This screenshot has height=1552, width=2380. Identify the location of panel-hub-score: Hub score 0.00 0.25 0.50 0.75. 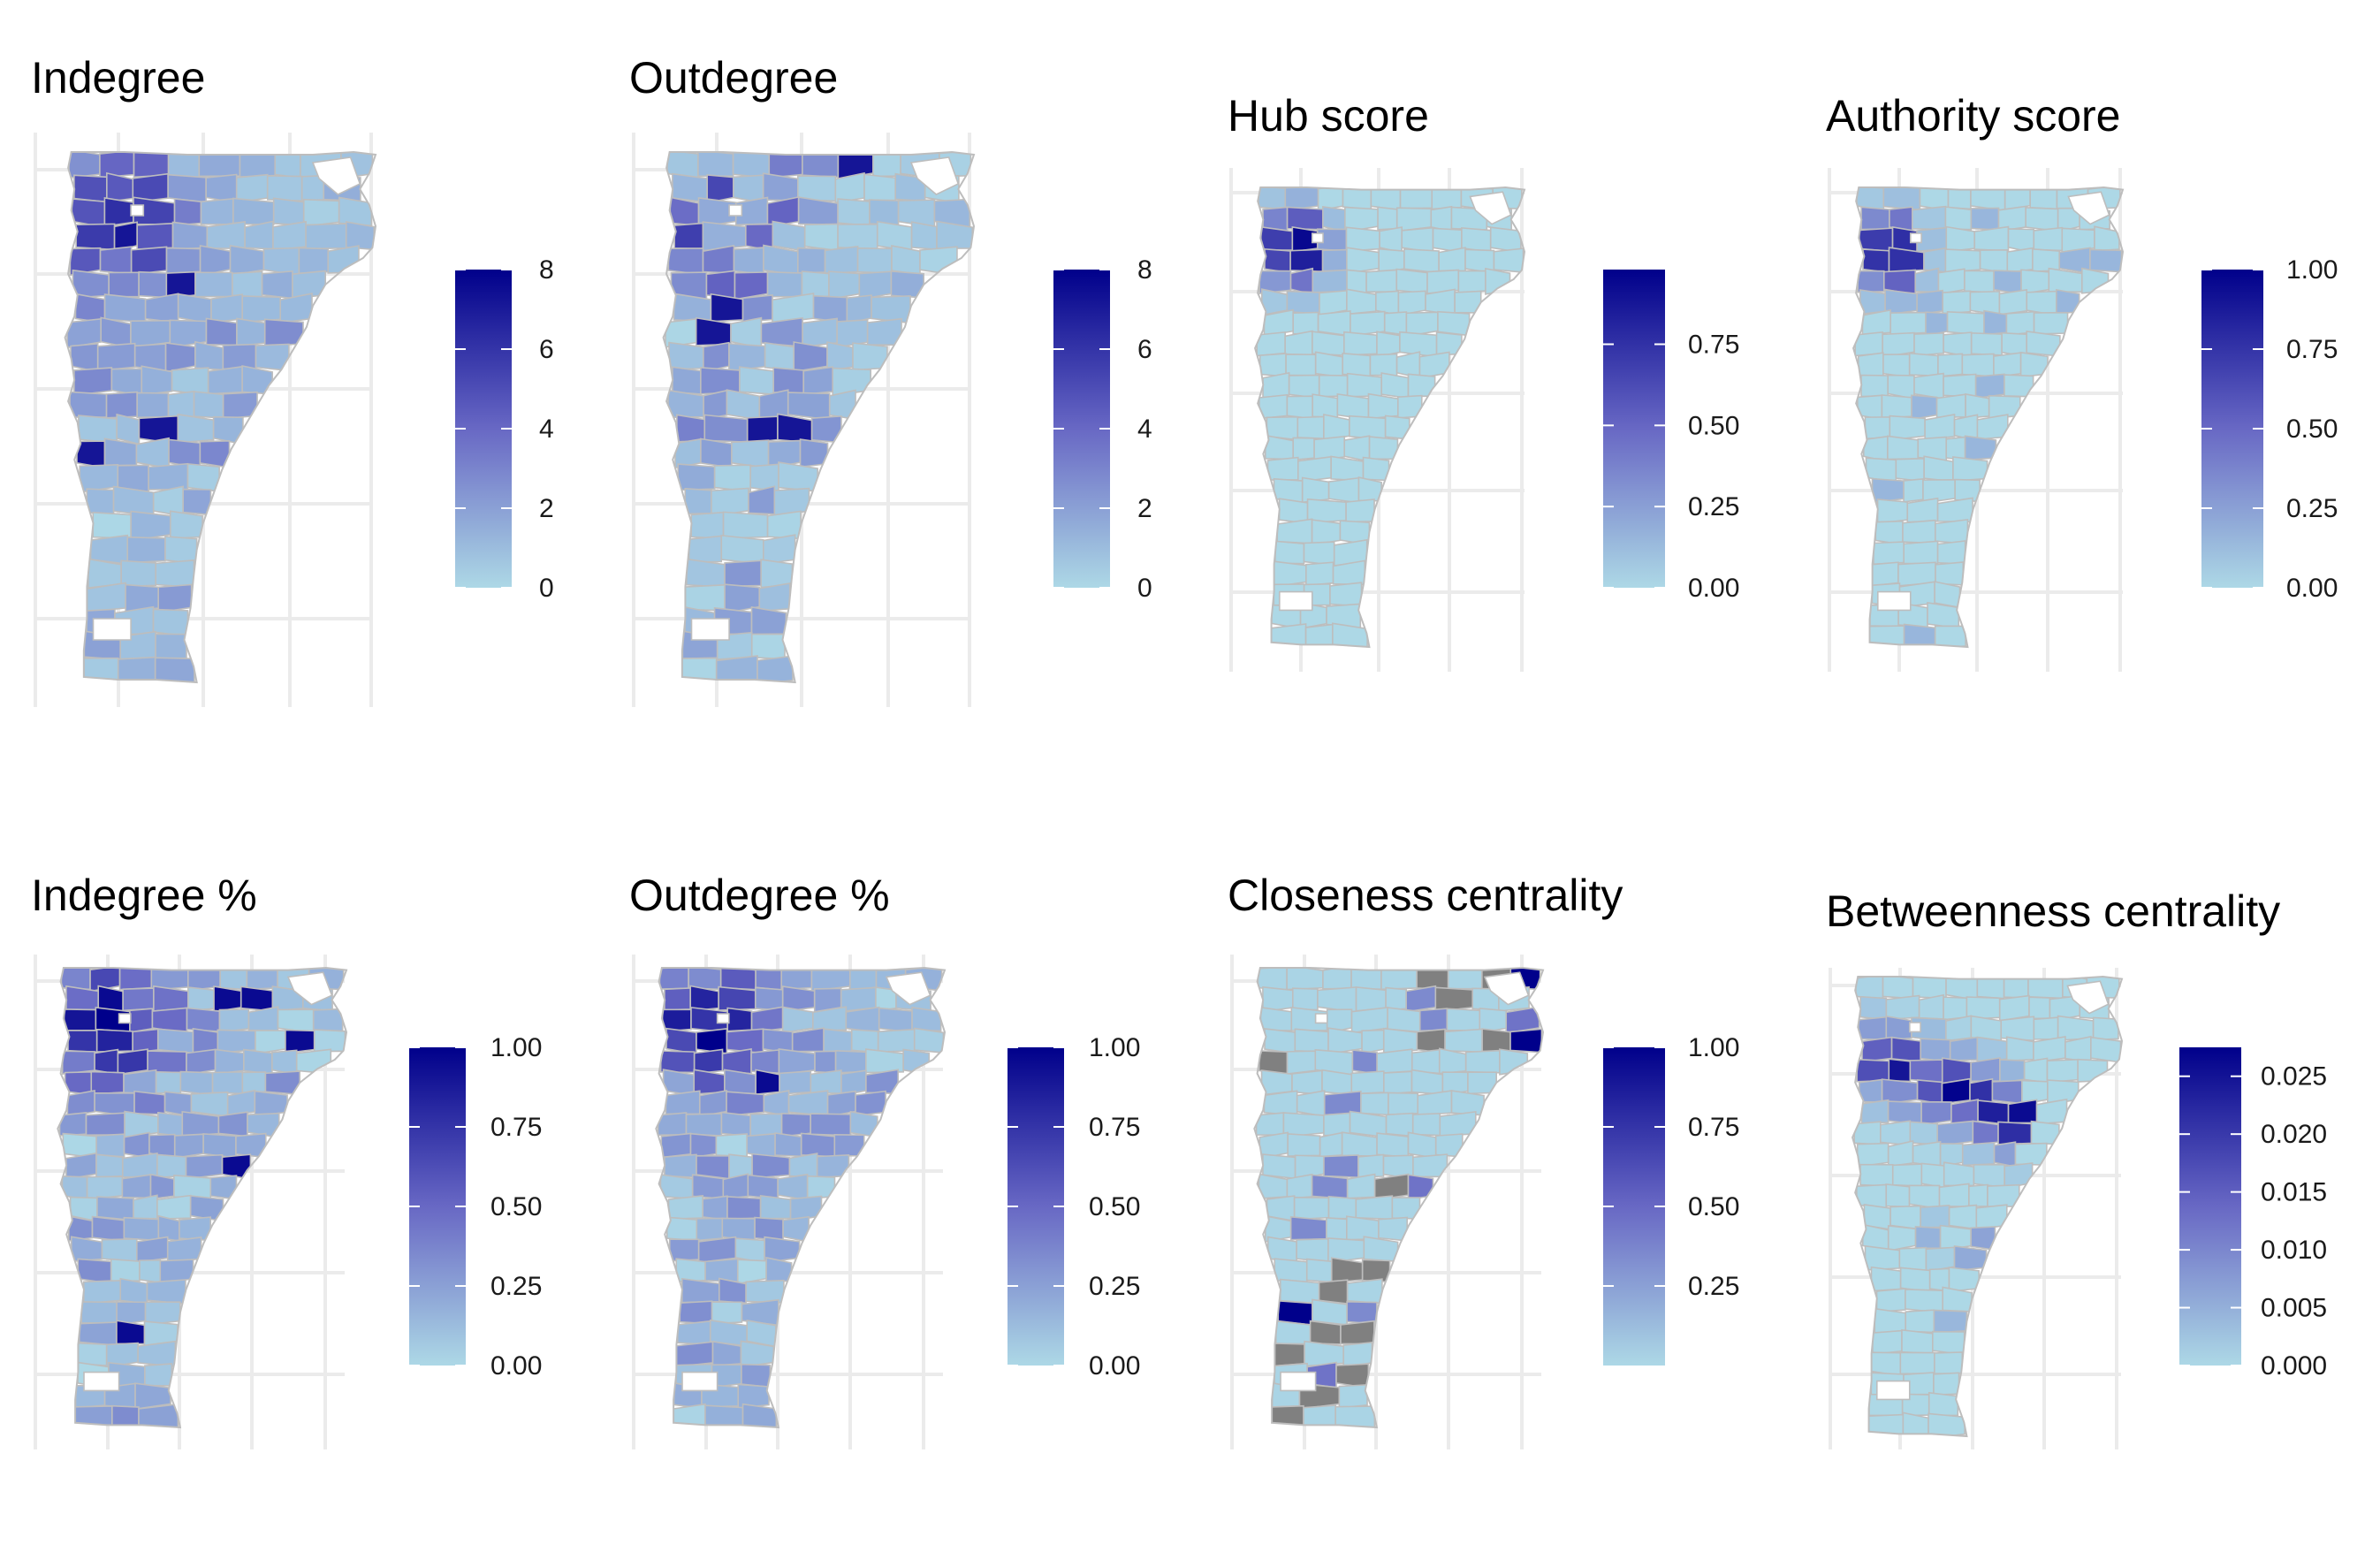
(1483, 381).